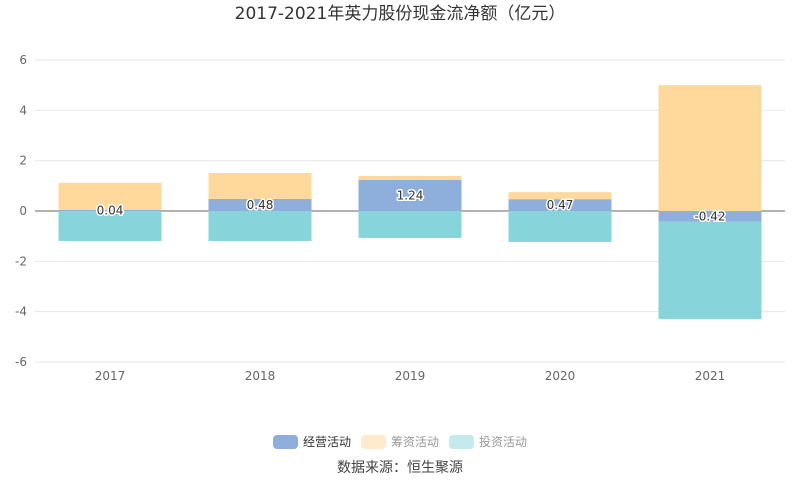 This screenshot has width=800, height=501. I want to click on bar-2017-筹资活动, so click(110, 196).